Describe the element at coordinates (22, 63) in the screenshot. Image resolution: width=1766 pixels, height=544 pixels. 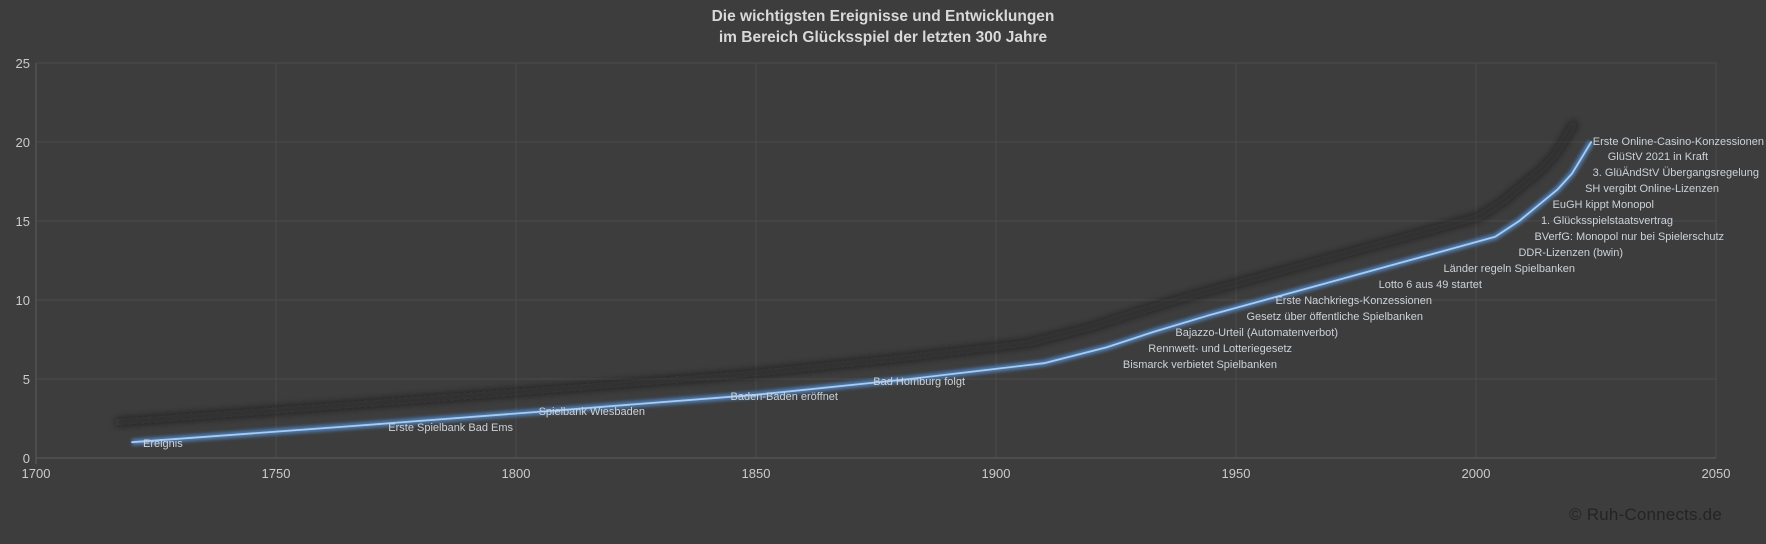
I see `y-tick-label: 25` at that location.